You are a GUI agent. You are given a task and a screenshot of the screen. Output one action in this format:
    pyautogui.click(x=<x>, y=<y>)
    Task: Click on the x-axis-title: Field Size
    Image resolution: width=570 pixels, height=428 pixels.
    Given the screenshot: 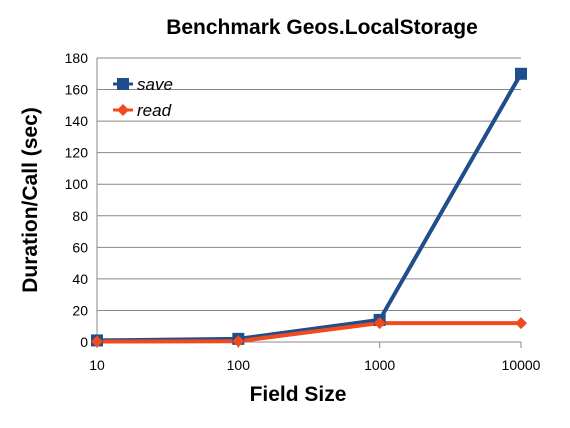 What is the action you would take?
    pyautogui.click(x=298, y=394)
    